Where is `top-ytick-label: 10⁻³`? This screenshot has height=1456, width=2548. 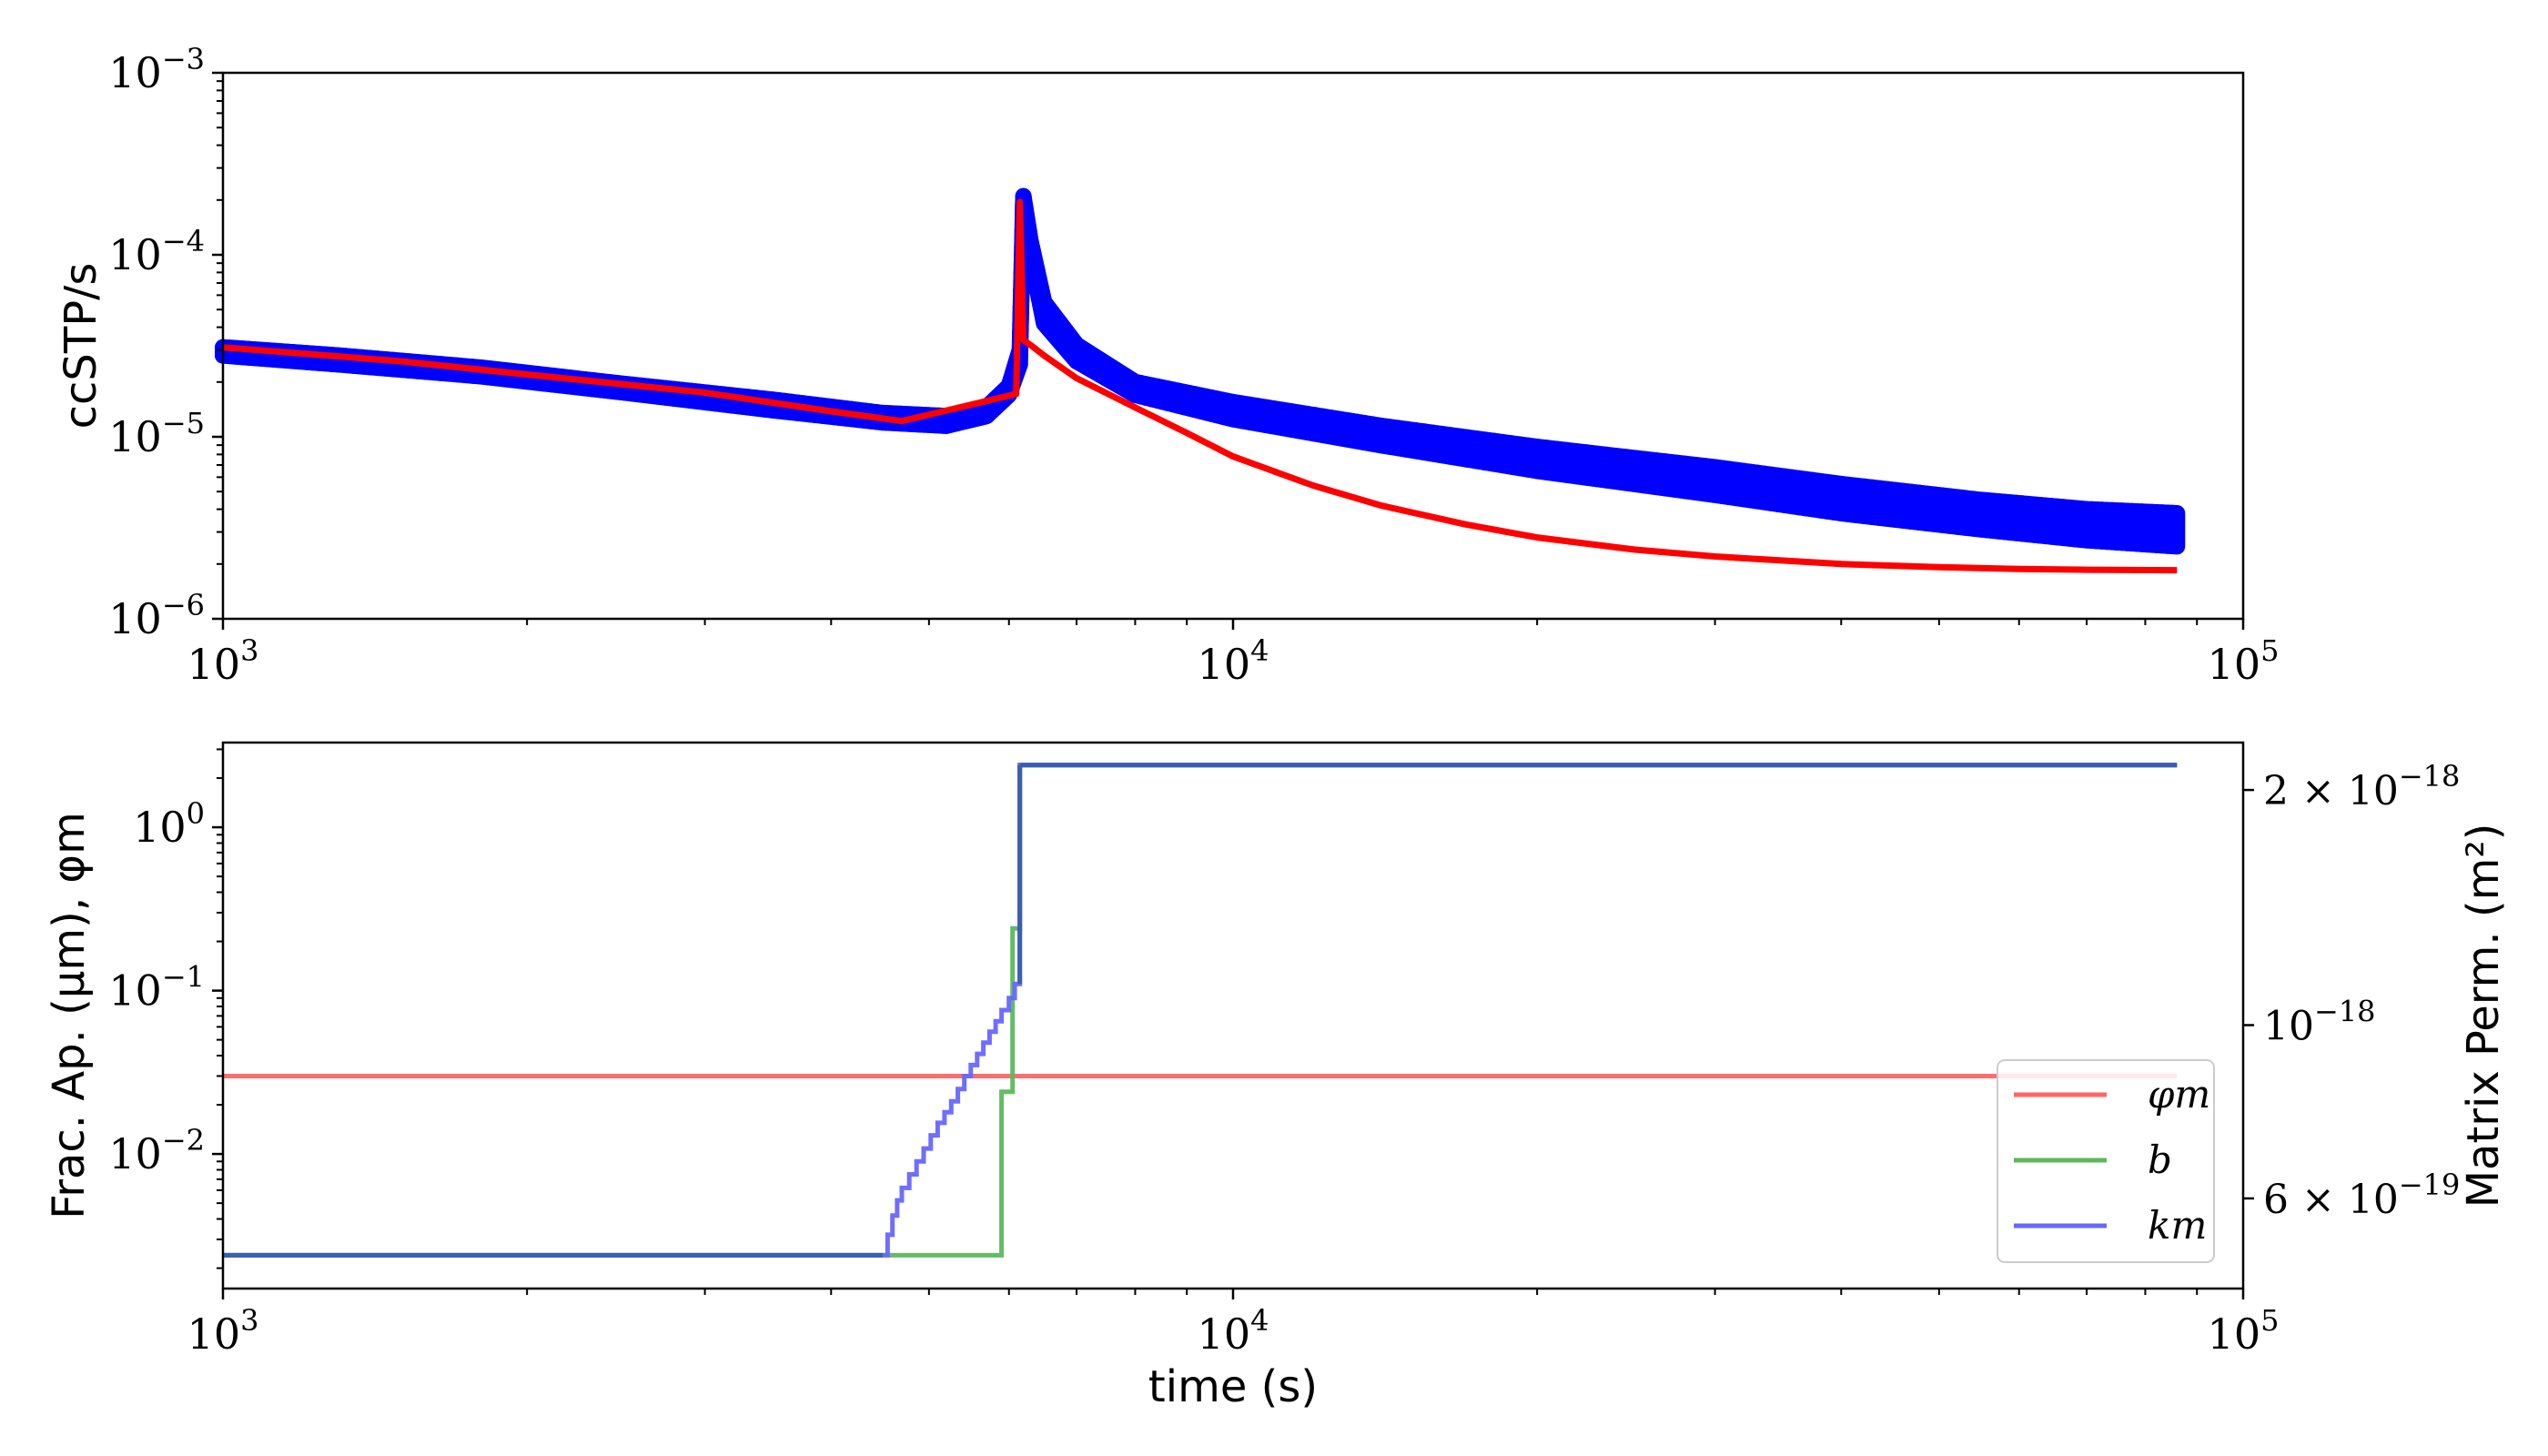
top-ytick-label: 10⁻³ is located at coordinates (156, 70).